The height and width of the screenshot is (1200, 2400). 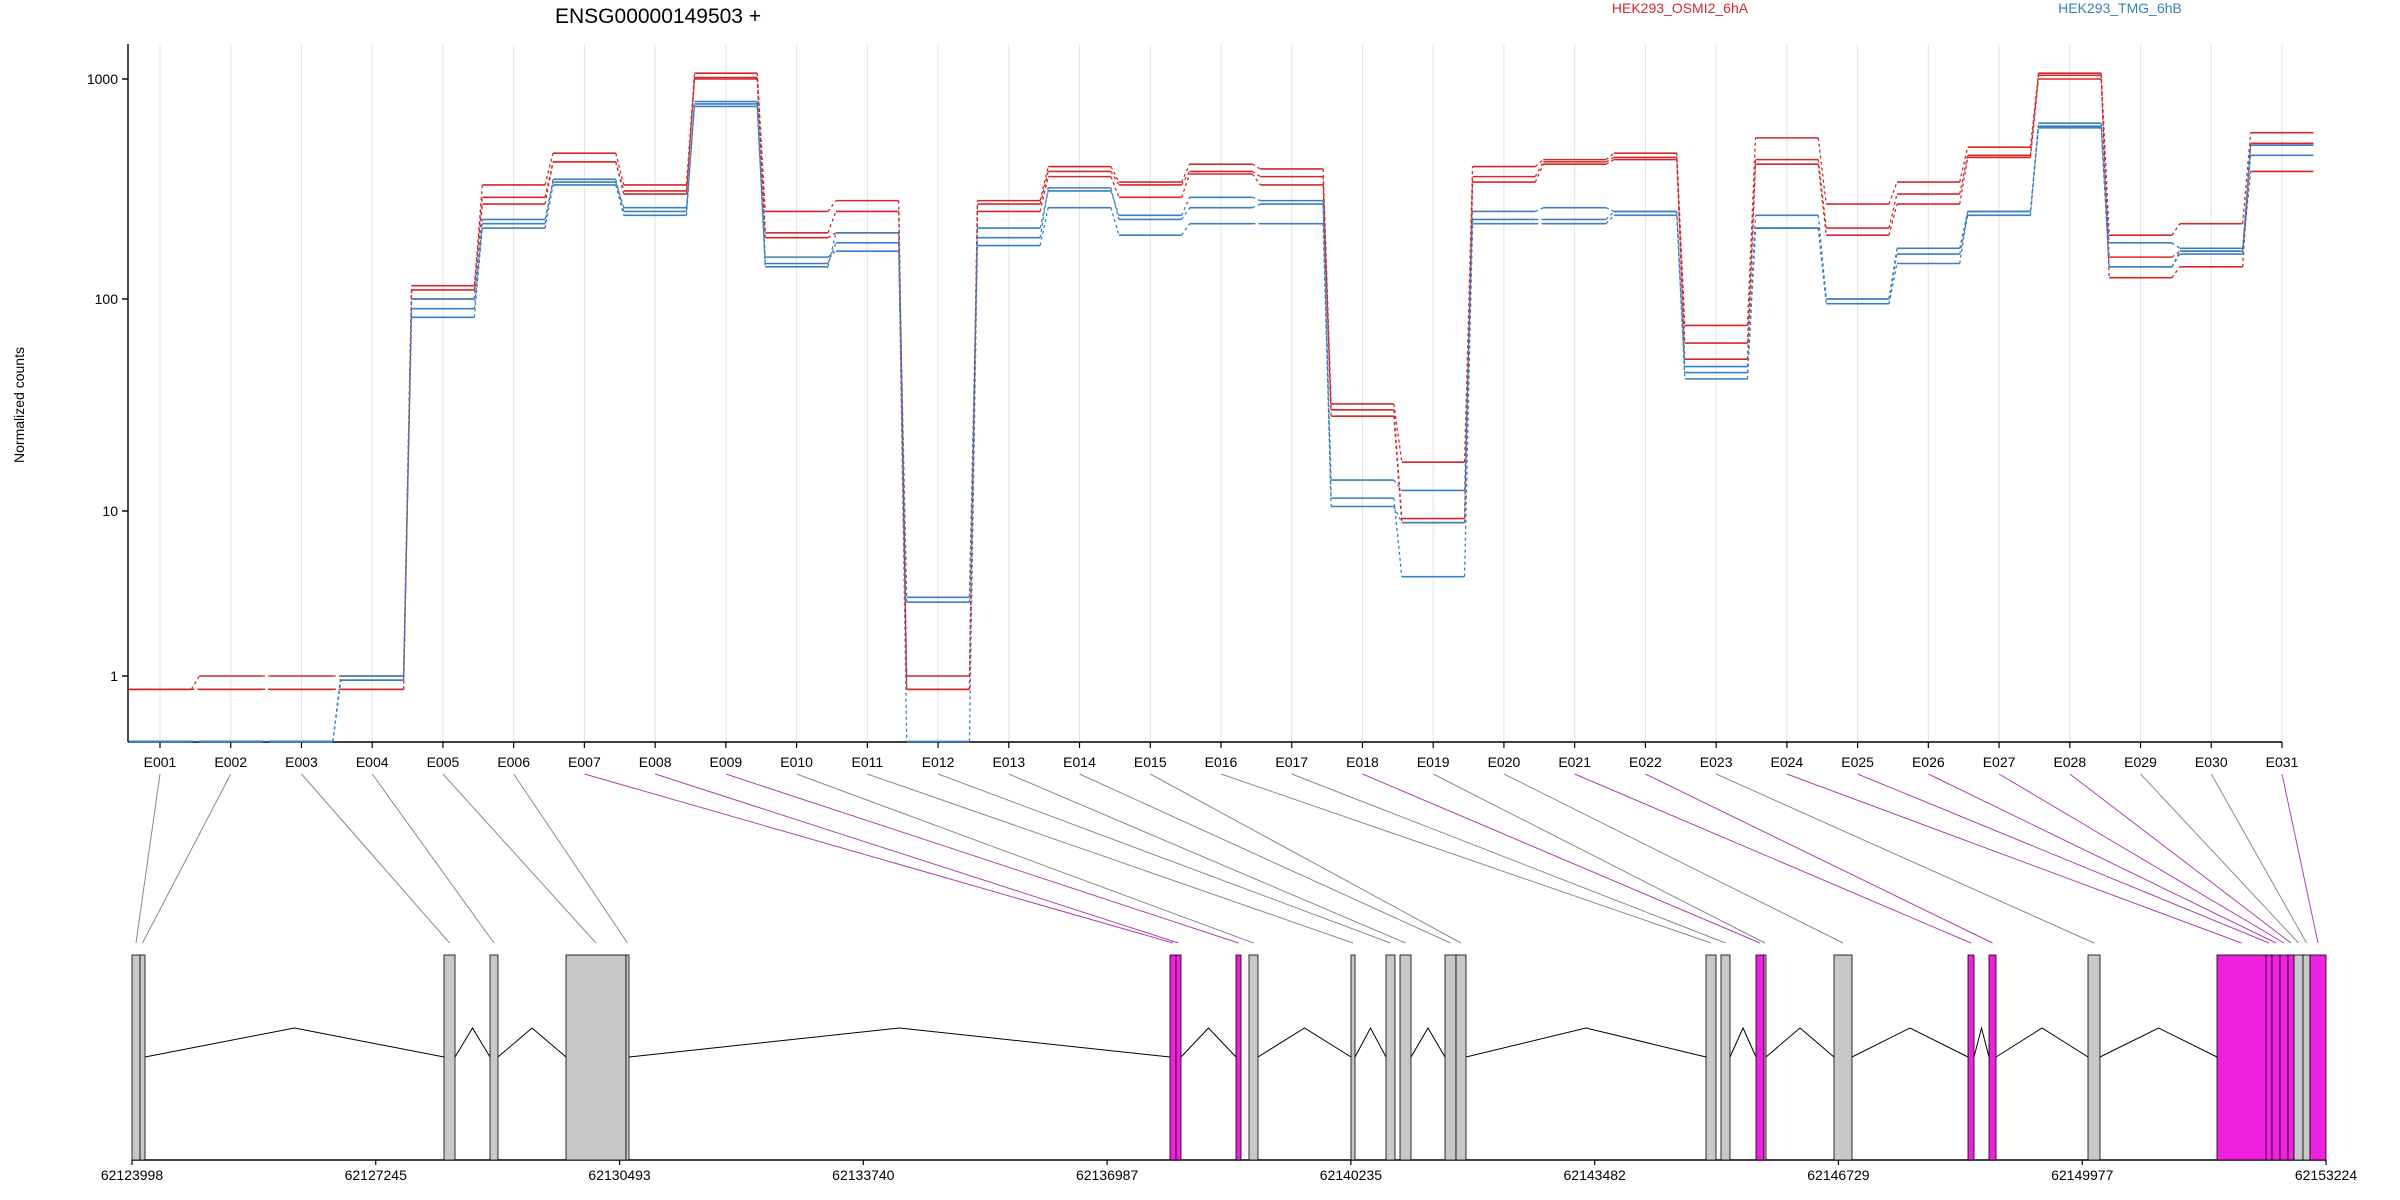 What do you see at coordinates (2282, 762) in the screenshot?
I see `x-tick-label: E031` at bounding box center [2282, 762].